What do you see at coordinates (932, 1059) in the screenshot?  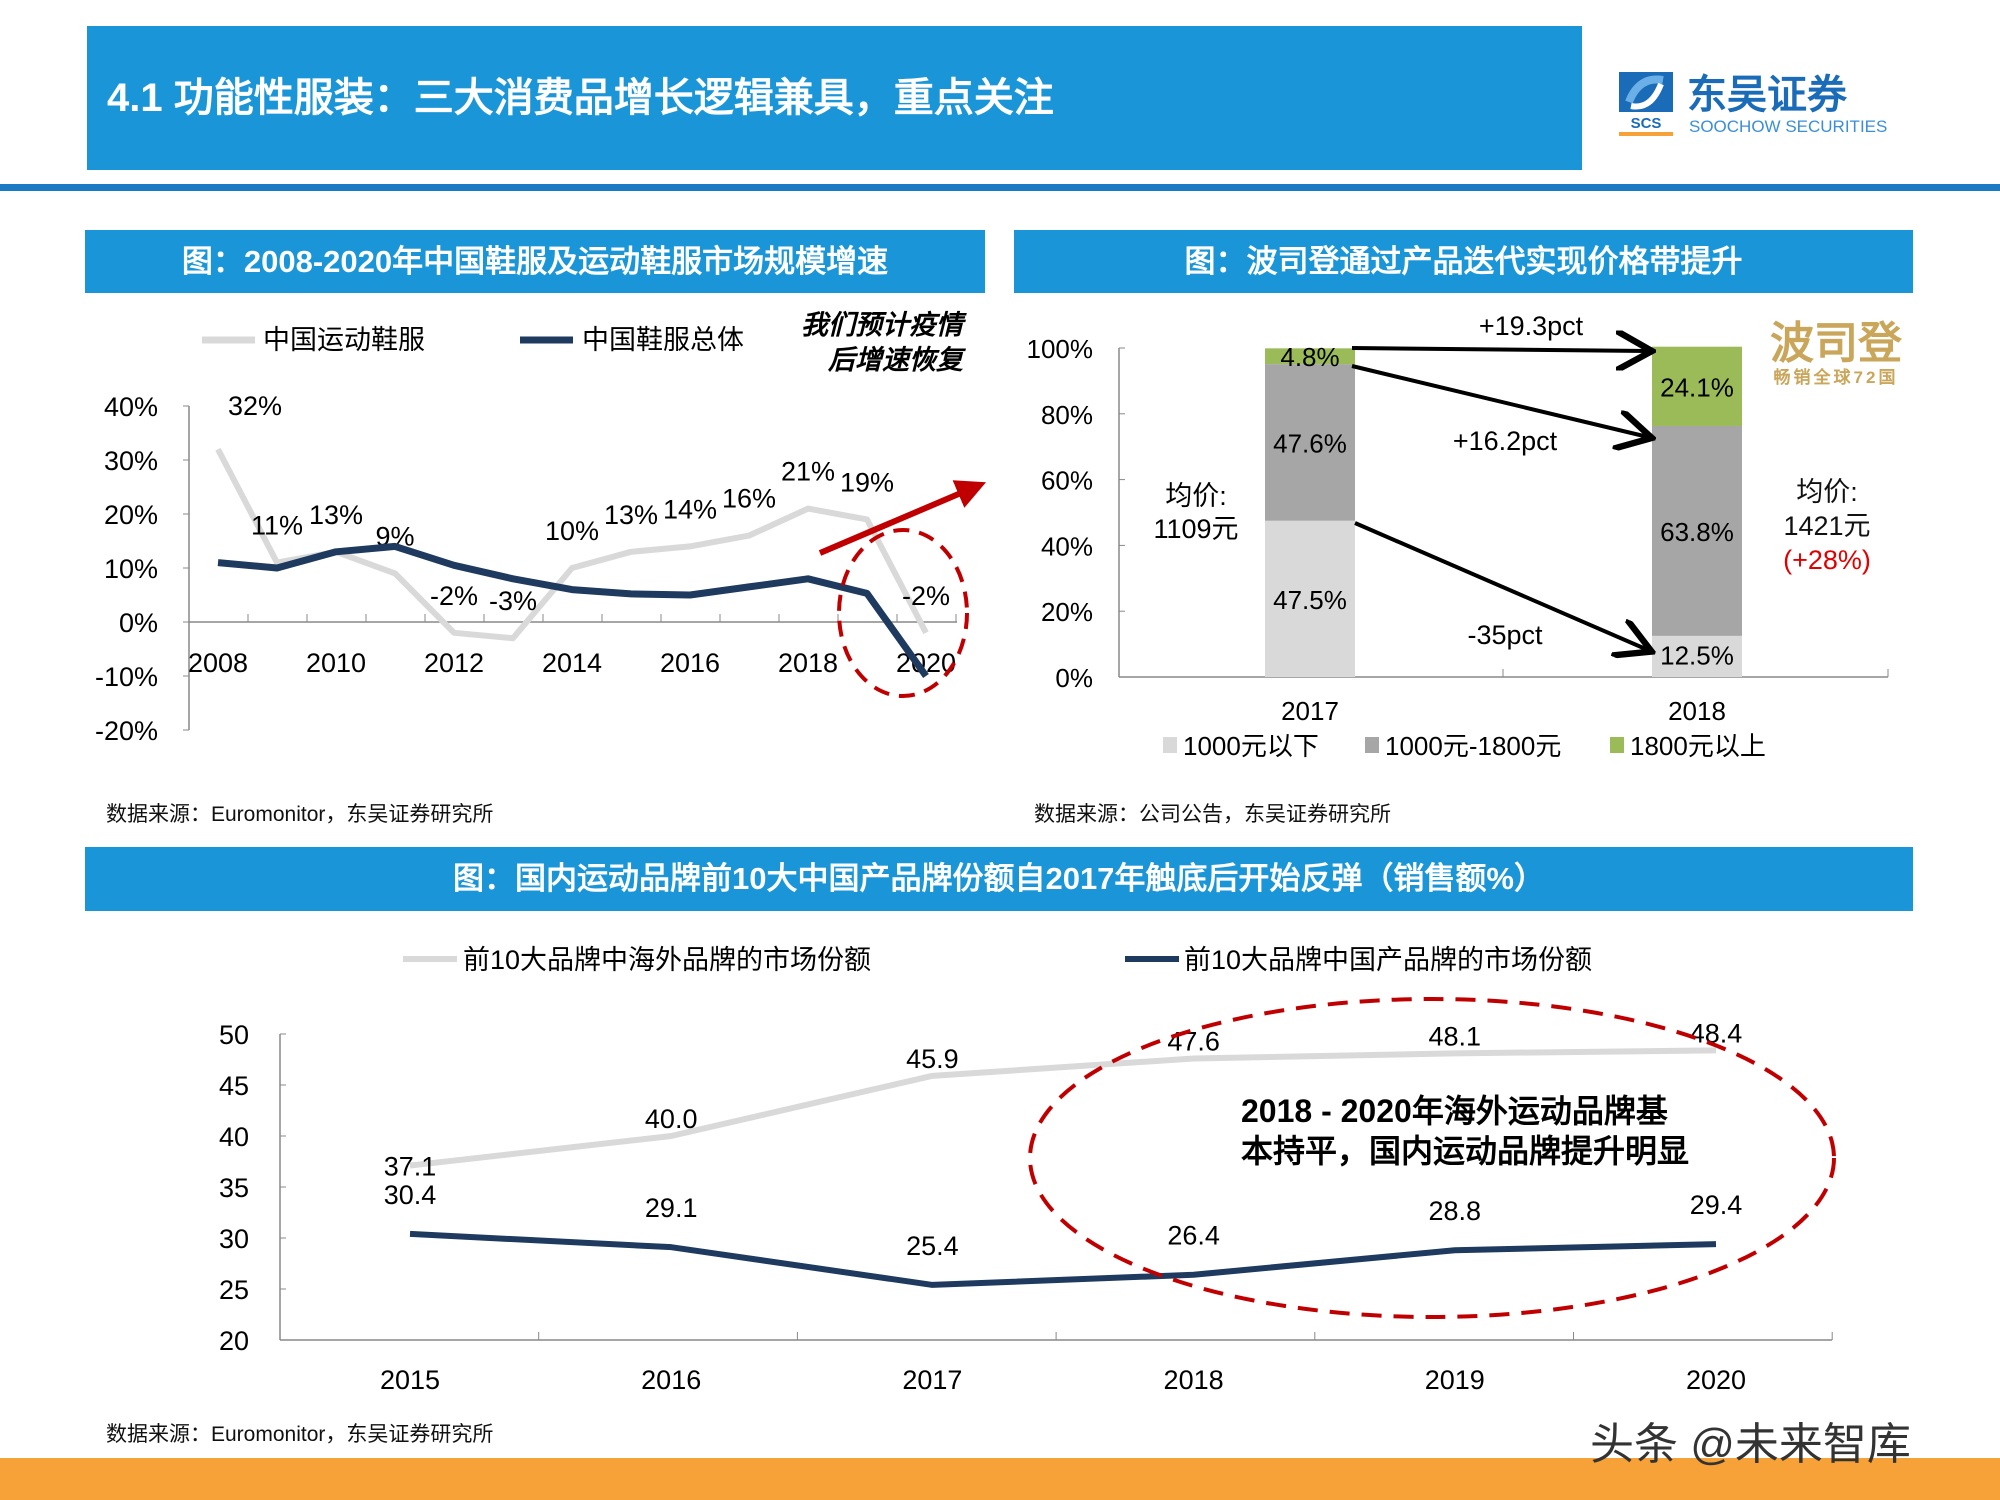 I see `data-label: 45.9` at bounding box center [932, 1059].